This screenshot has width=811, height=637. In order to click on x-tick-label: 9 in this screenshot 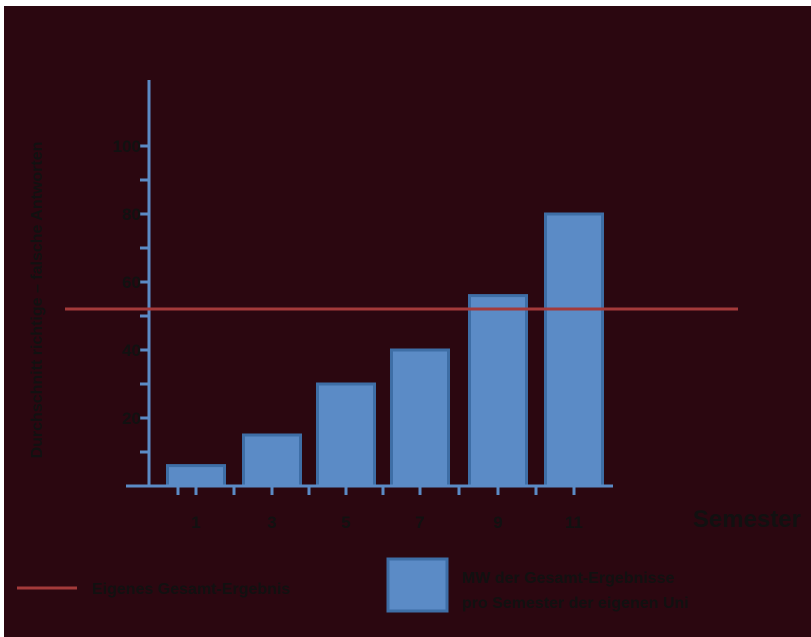, I will do `click(497, 522)`.